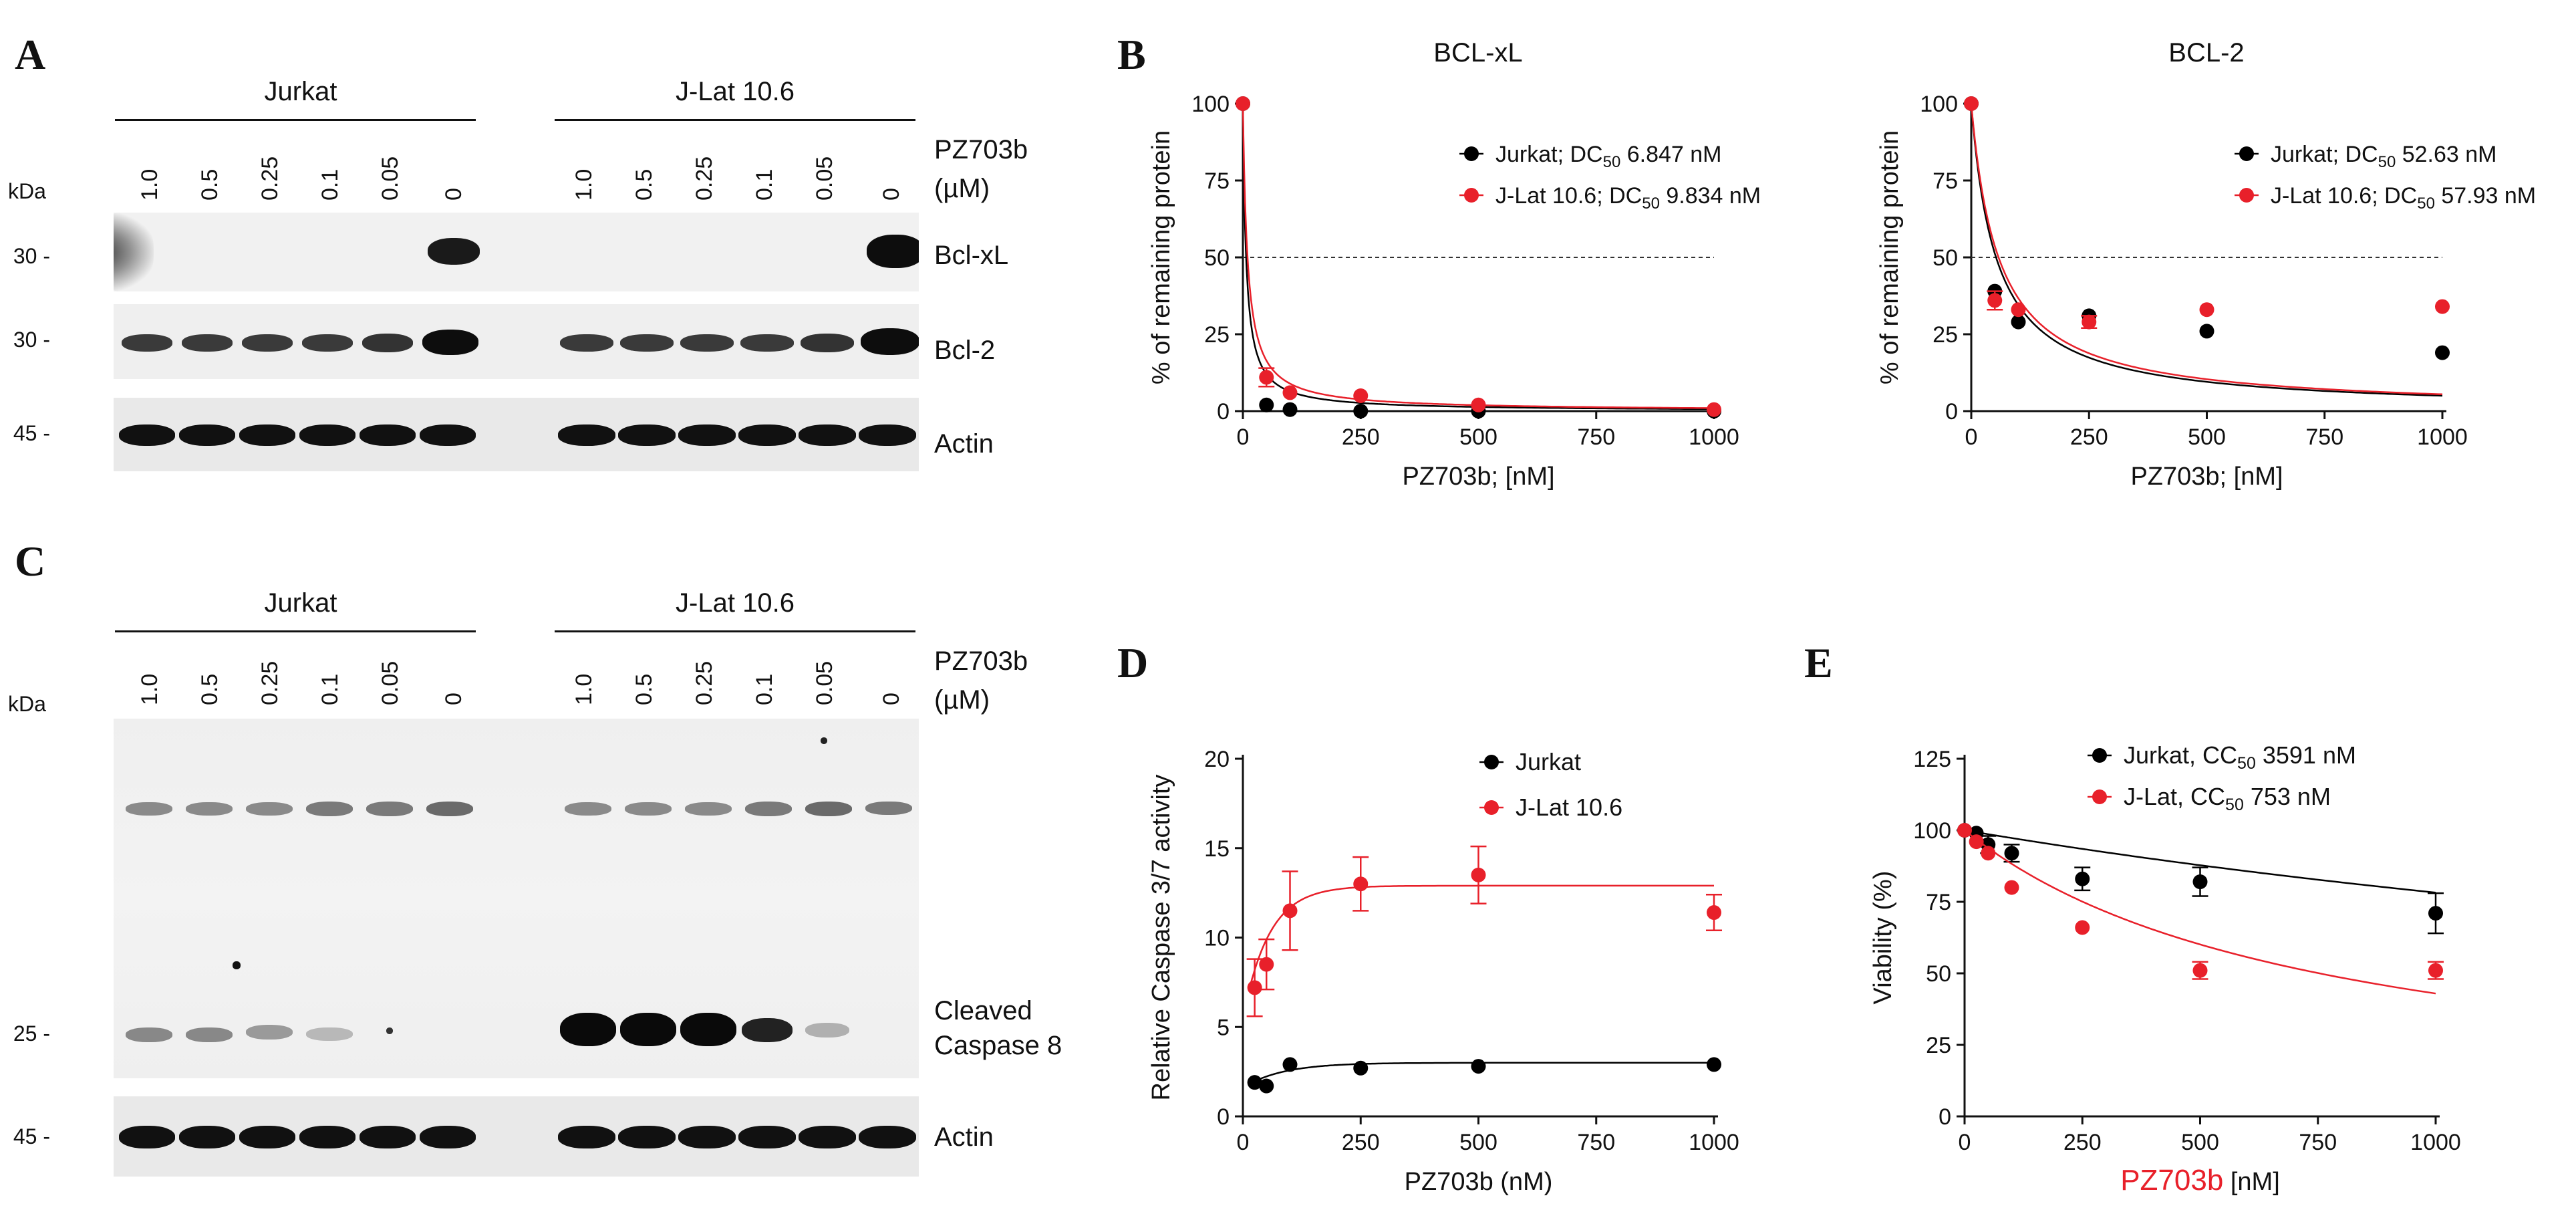 Image resolution: width=2576 pixels, height=1218 pixels. I want to click on x-axis-label: PZ703b; [nM], so click(2206, 477).